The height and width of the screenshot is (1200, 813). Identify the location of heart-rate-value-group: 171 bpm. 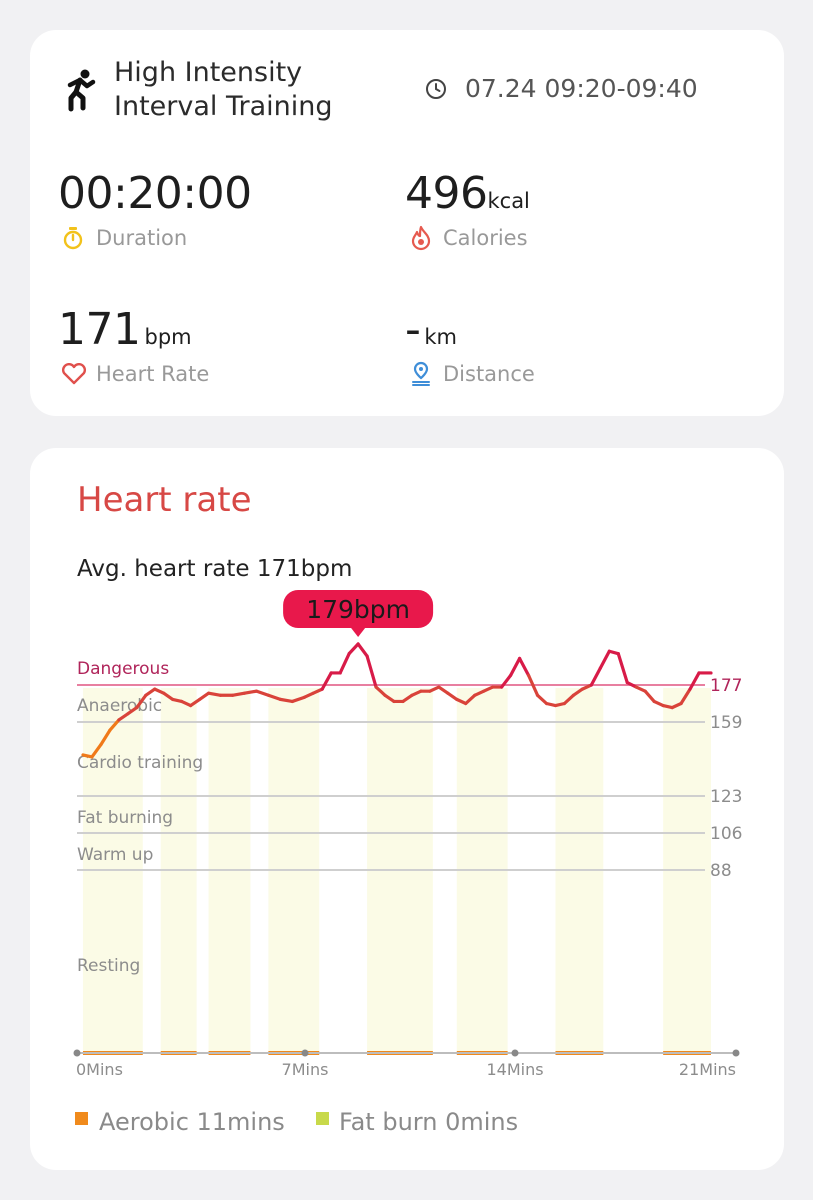
(125, 329).